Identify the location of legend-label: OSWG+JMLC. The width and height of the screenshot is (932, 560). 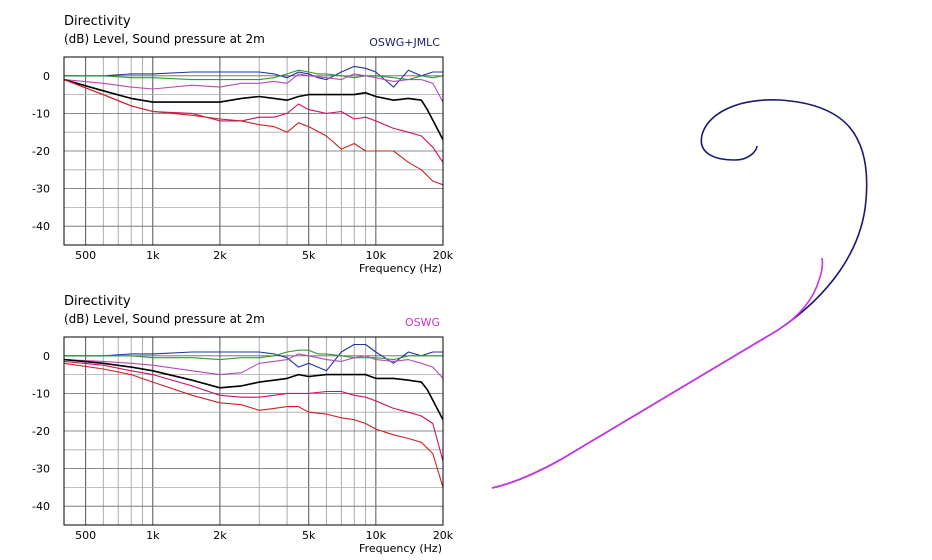
(404, 42).